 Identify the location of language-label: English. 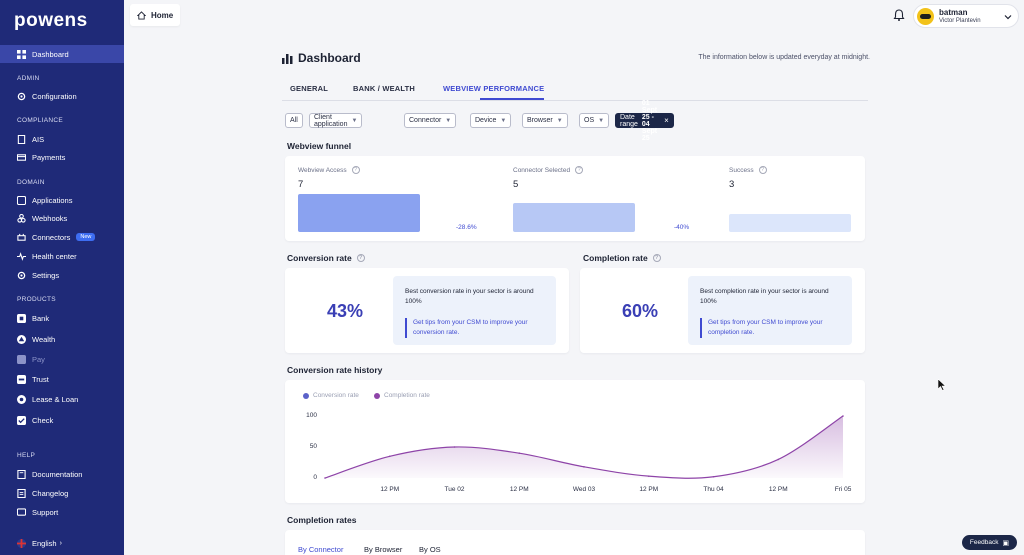
(44, 543).